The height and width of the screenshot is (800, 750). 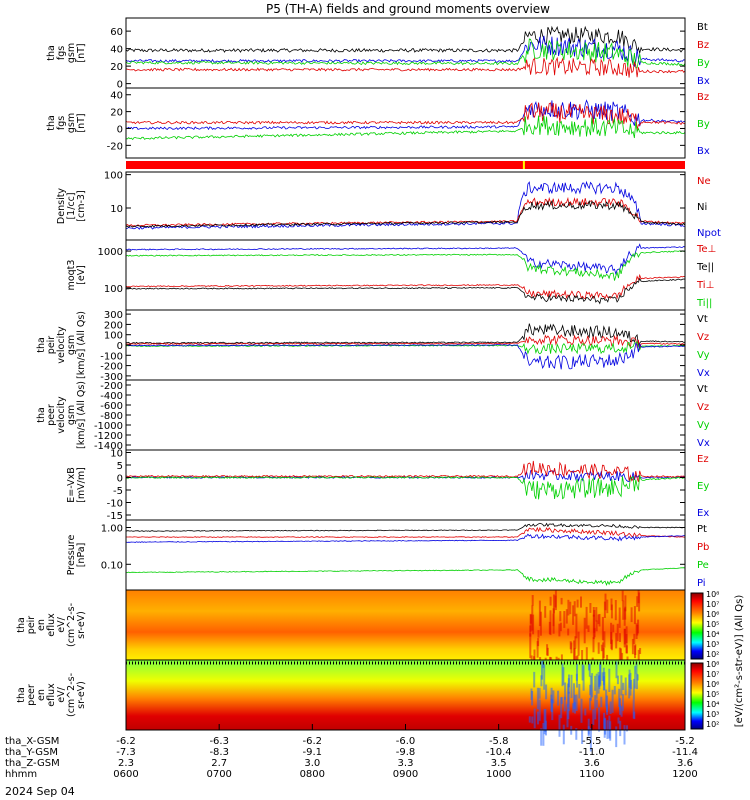 What do you see at coordinates (703, 45) in the screenshot?
I see `legend-entry: Bz` at bounding box center [703, 45].